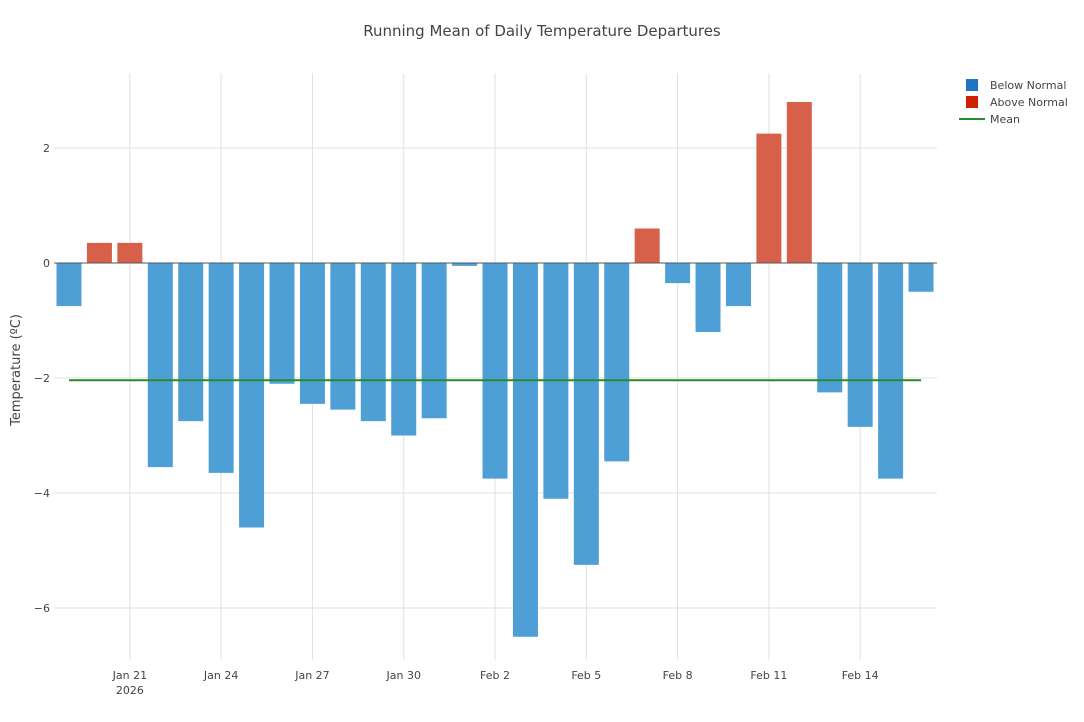 The width and height of the screenshot is (1084, 722). Describe the element at coordinates (495, 675) in the screenshot. I see `x-tick-label: Feb 2` at that location.